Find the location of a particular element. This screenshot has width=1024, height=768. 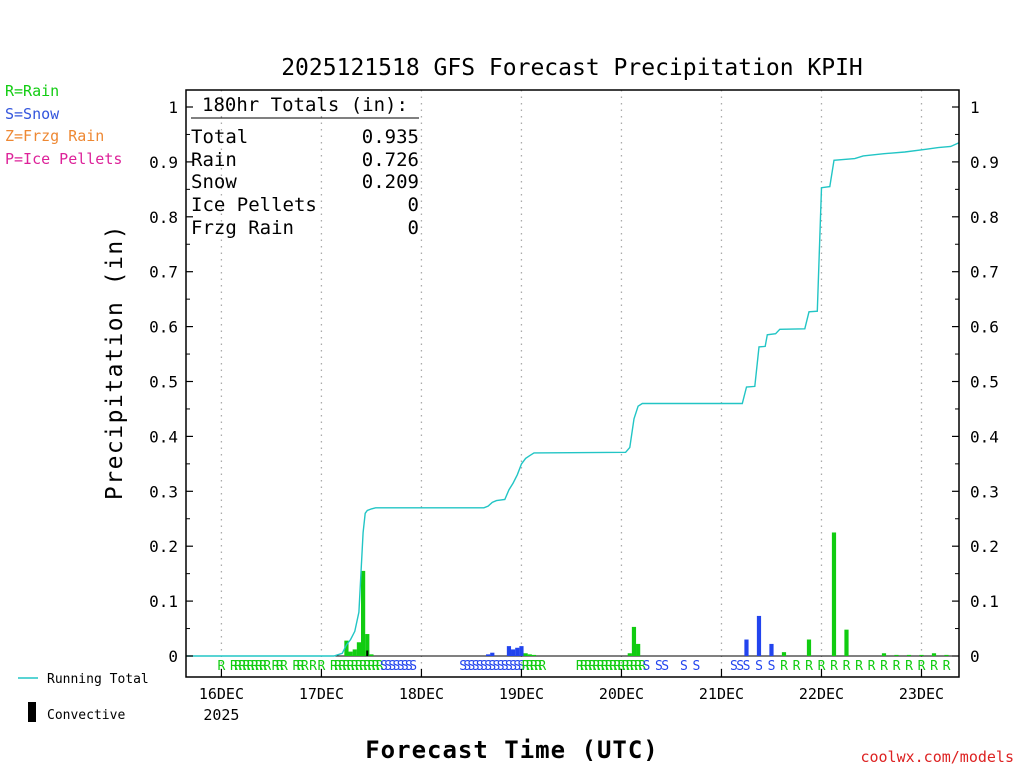

y-tick-label-left: 0.6 is located at coordinates (163, 327).